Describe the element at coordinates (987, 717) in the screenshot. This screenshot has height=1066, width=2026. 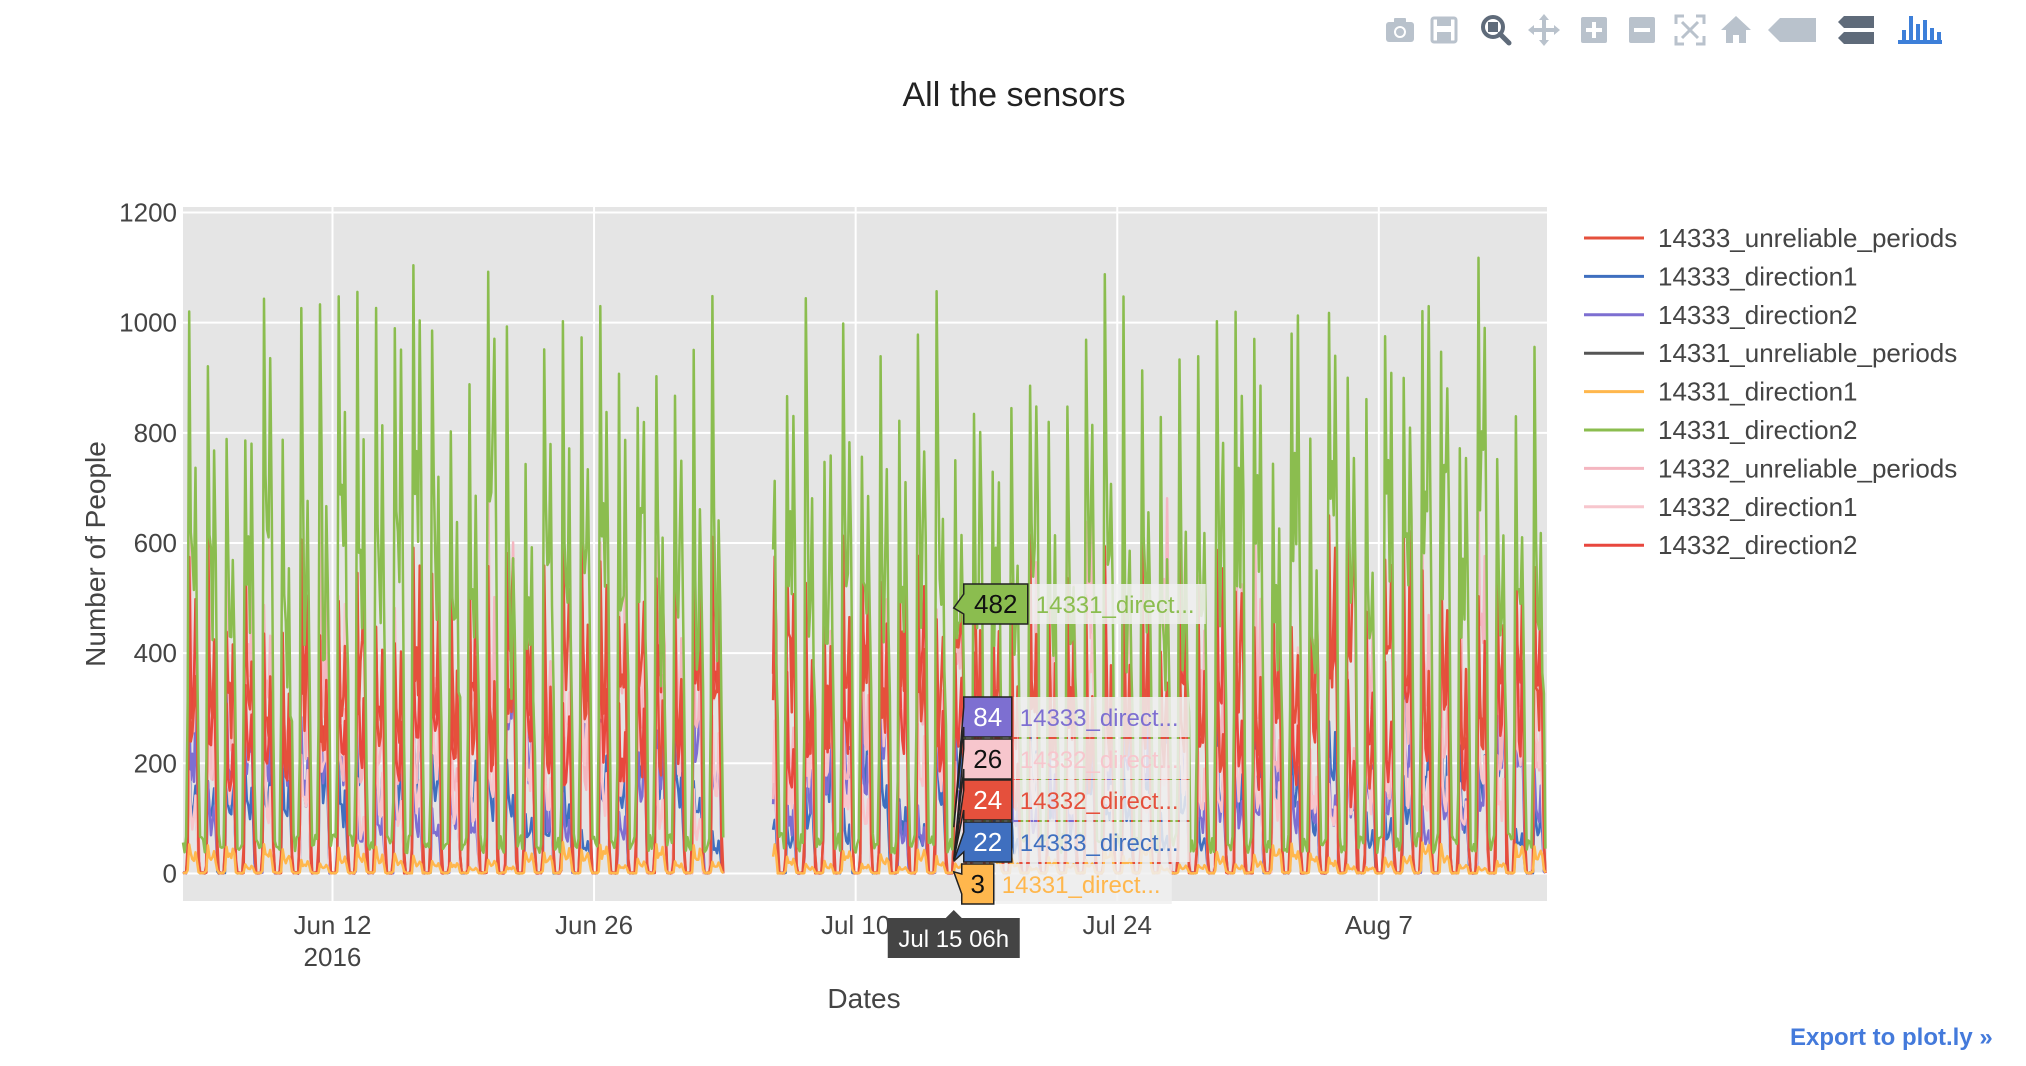
I see `hover-value: 84` at that location.